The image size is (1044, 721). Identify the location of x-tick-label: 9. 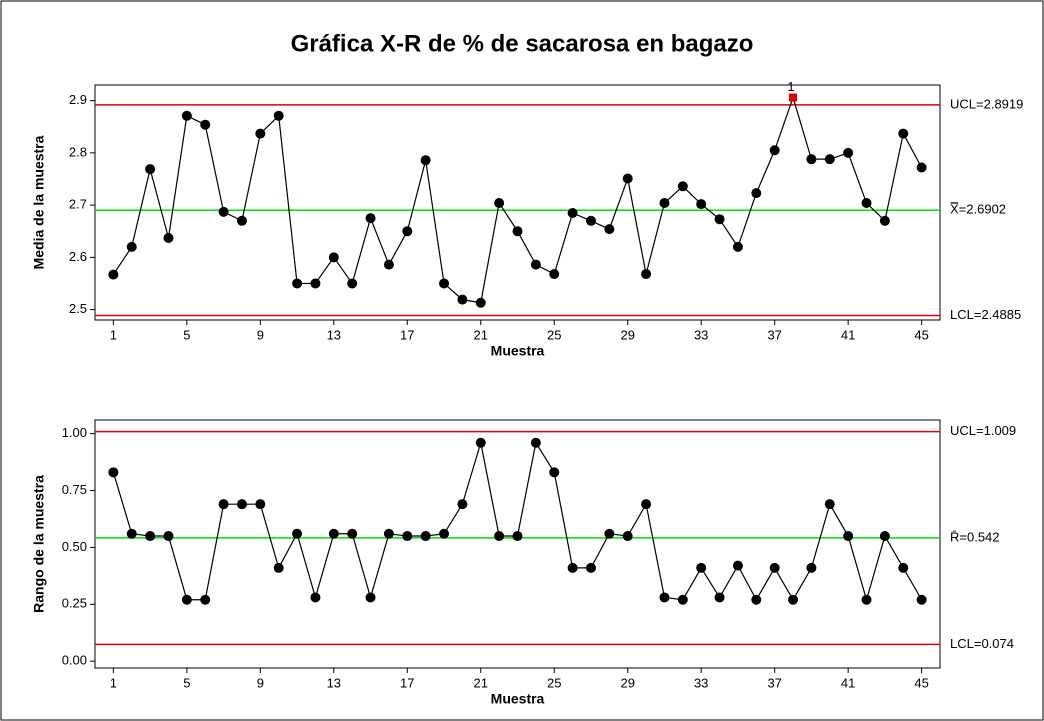
(260, 334).